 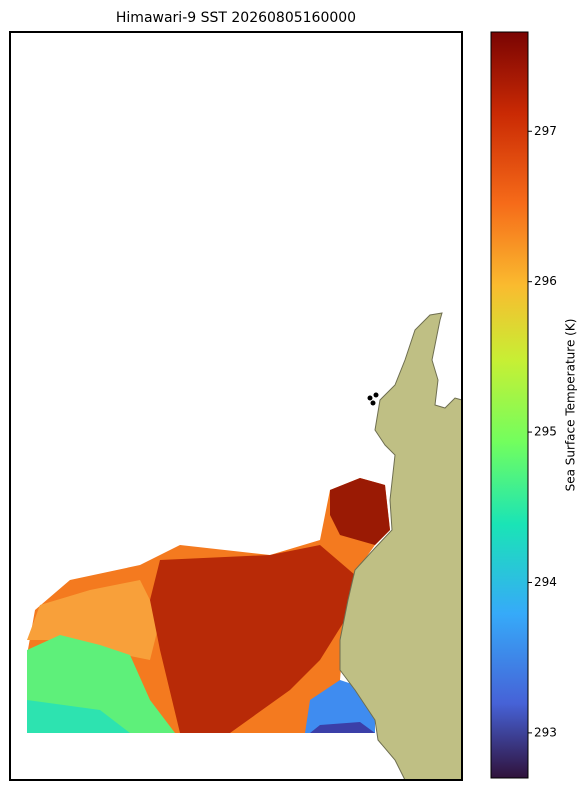 What do you see at coordinates (373, 399) in the screenshot?
I see `islands` at bounding box center [373, 399].